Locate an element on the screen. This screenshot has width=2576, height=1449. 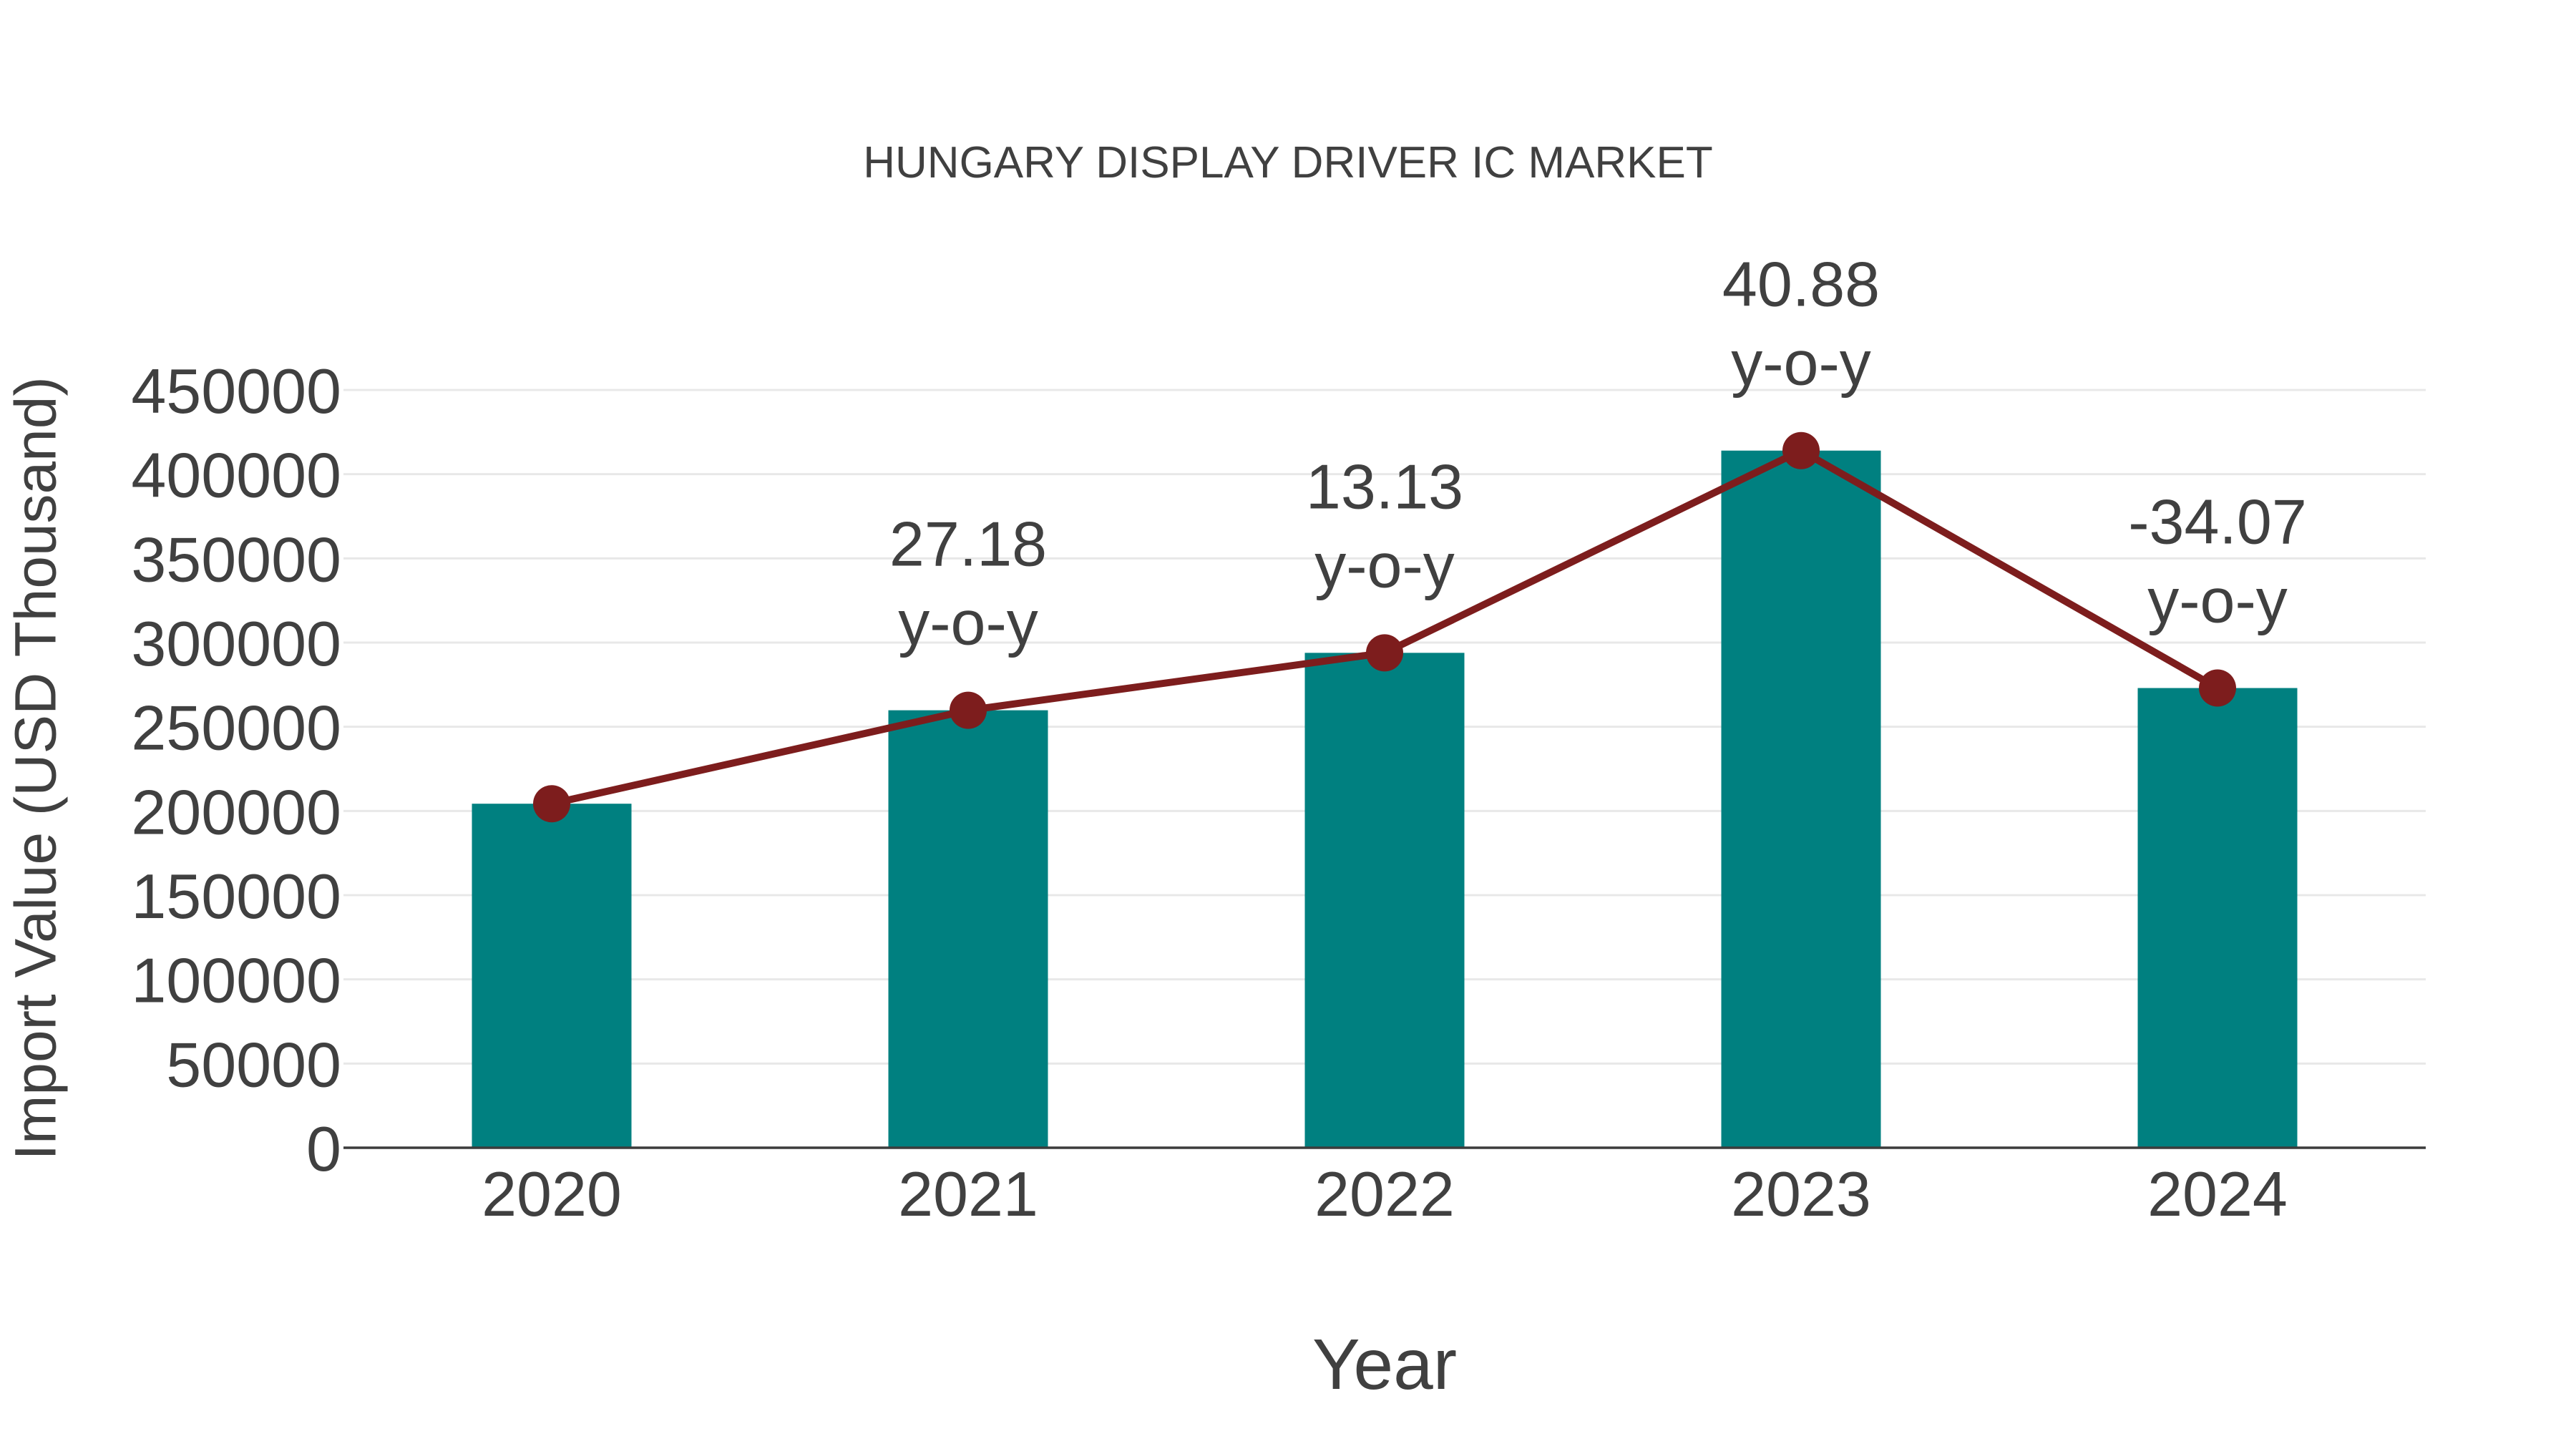
trend-marker-2023 is located at coordinates (1801, 450).